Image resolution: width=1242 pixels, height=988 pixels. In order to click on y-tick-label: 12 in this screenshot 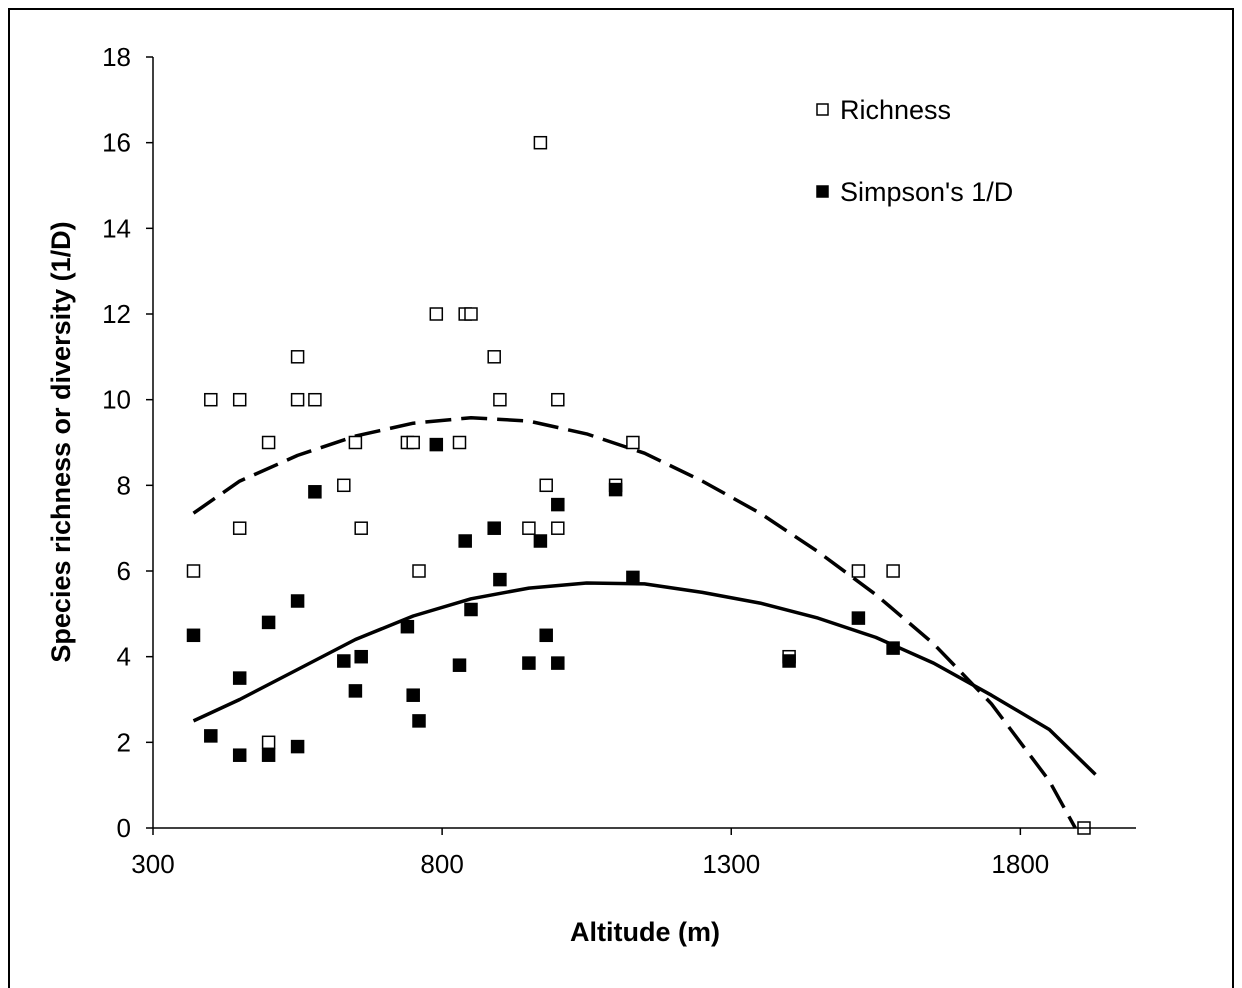, I will do `click(116, 314)`.